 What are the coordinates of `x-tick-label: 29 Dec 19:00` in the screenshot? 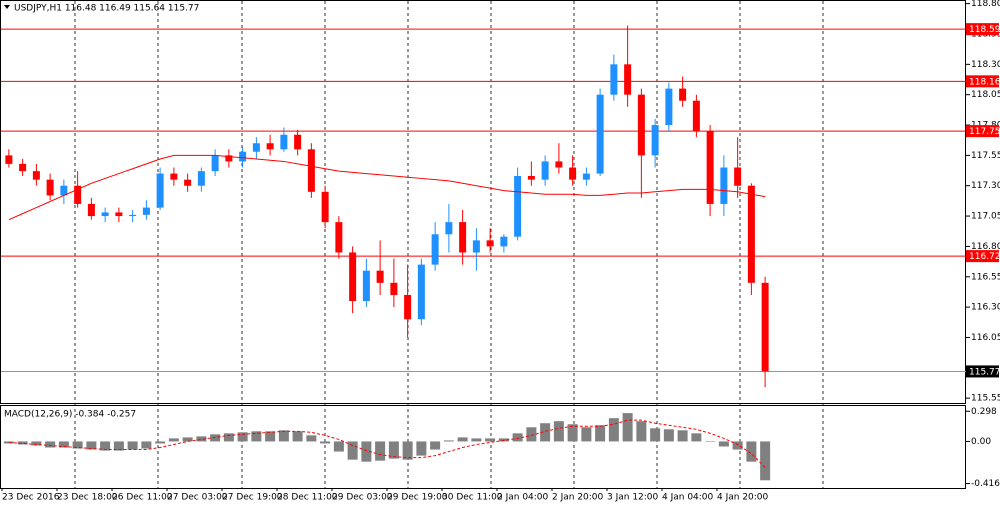 It's located at (417, 498).